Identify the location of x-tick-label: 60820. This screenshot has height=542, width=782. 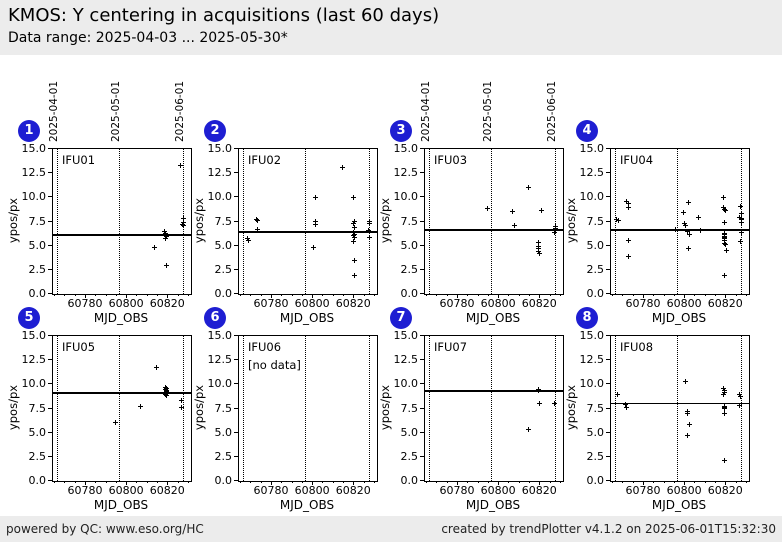
(353, 303).